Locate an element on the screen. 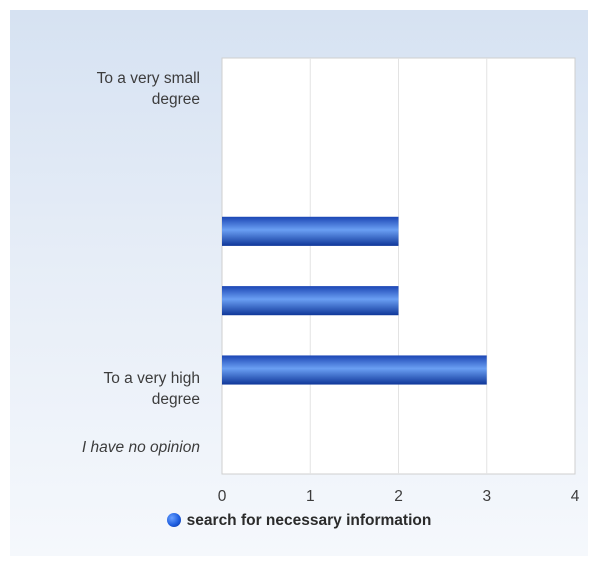 The height and width of the screenshot is (566, 598). legend-label: search for necessary information is located at coordinates (309, 520).